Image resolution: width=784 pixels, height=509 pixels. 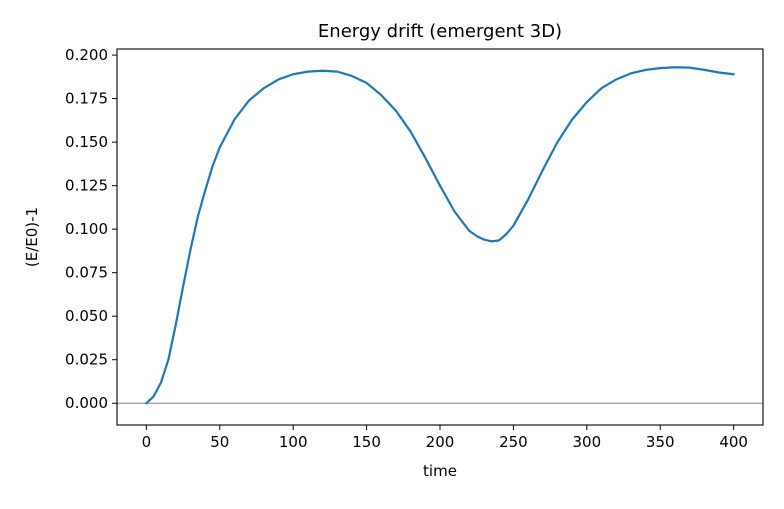 I want to click on x-tick-label: 150, so click(x=366, y=442).